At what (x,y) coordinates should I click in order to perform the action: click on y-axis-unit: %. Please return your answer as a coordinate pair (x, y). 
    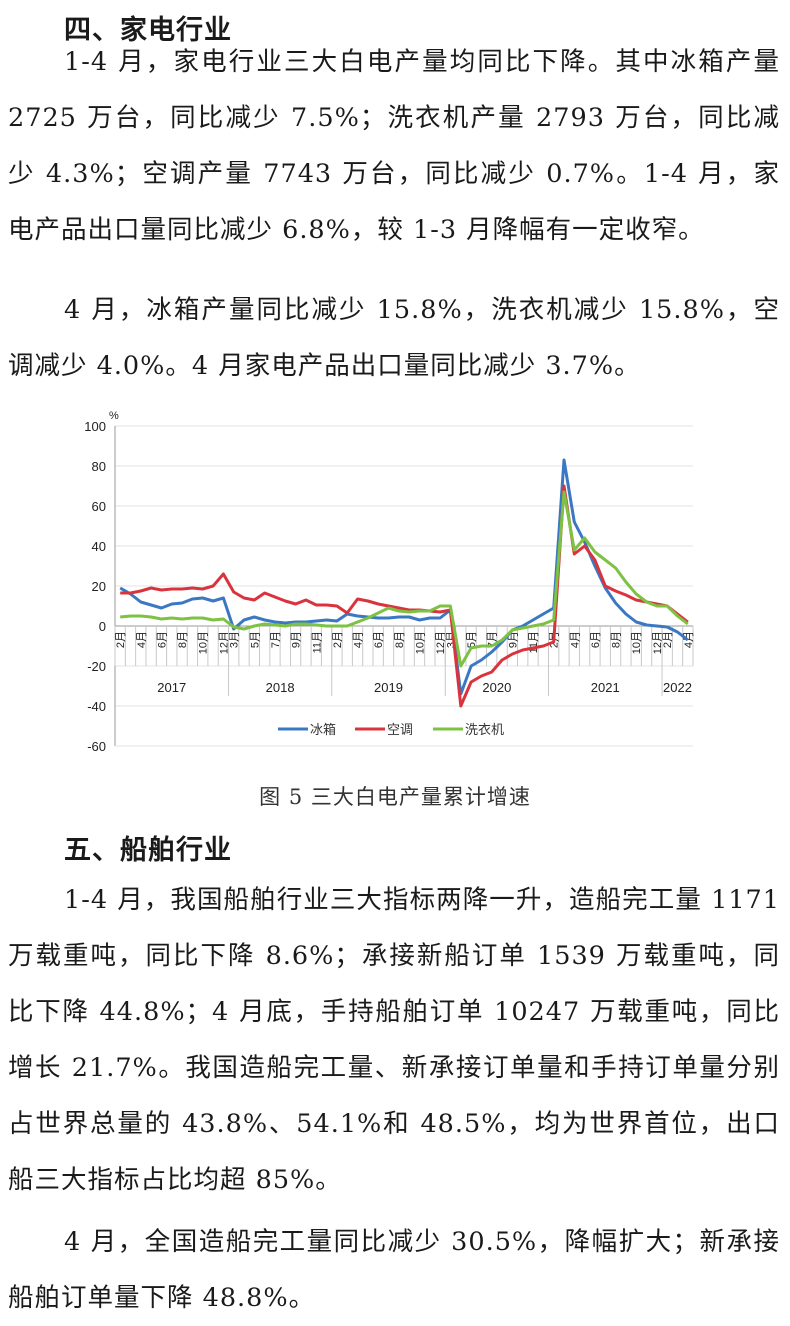
    Looking at the image, I should click on (114, 416).